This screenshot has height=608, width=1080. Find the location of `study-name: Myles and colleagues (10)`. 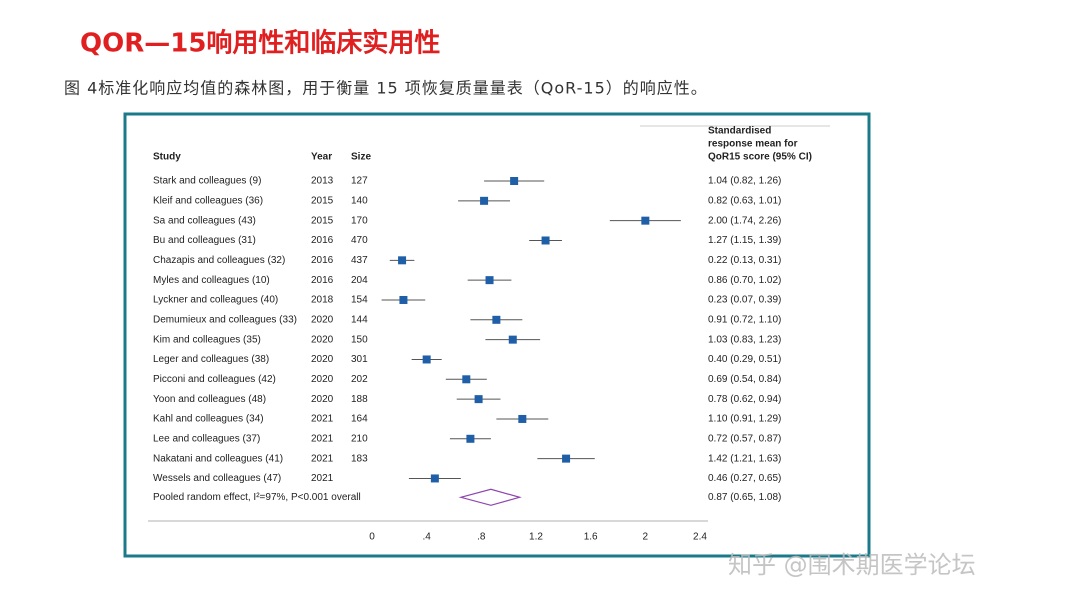

study-name: Myles and colleagues (10) is located at coordinates (211, 280).